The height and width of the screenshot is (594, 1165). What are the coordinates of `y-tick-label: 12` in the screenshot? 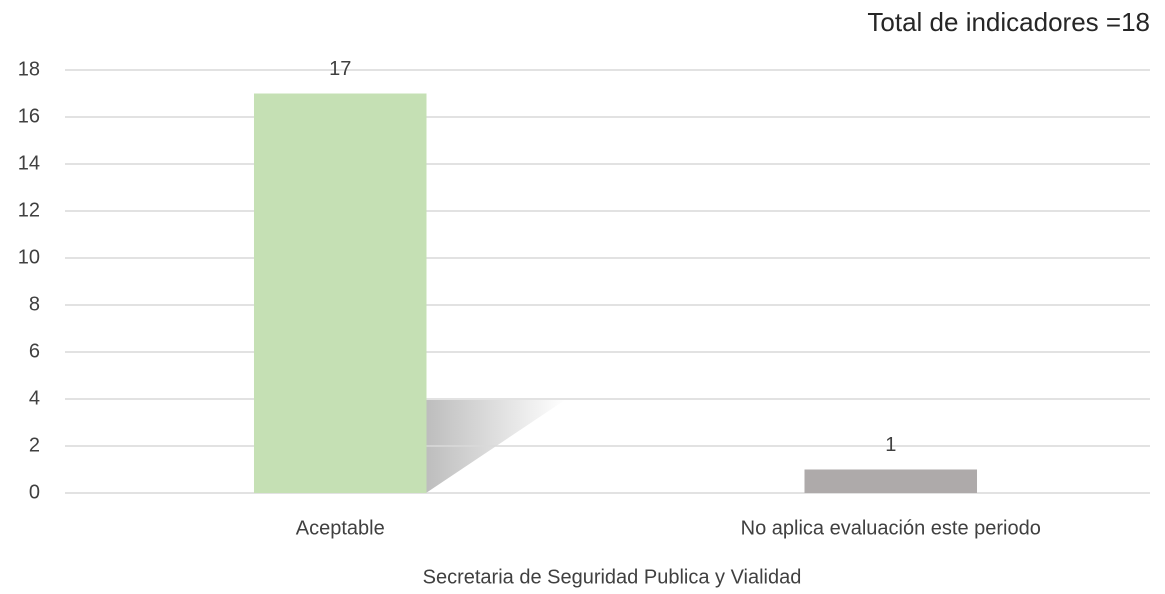 It's located at (29, 210).